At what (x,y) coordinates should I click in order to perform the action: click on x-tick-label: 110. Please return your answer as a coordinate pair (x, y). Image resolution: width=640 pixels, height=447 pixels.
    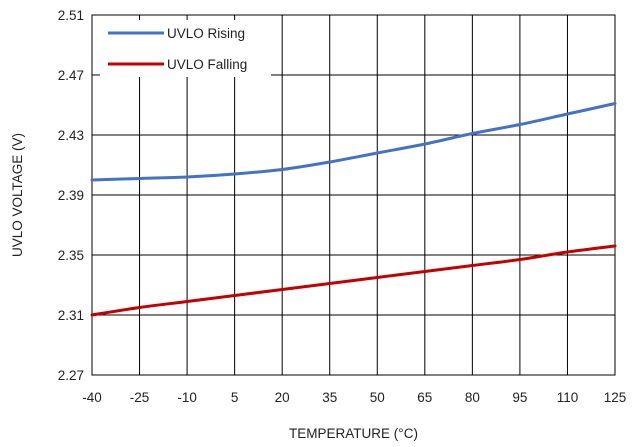
    Looking at the image, I should click on (568, 397).